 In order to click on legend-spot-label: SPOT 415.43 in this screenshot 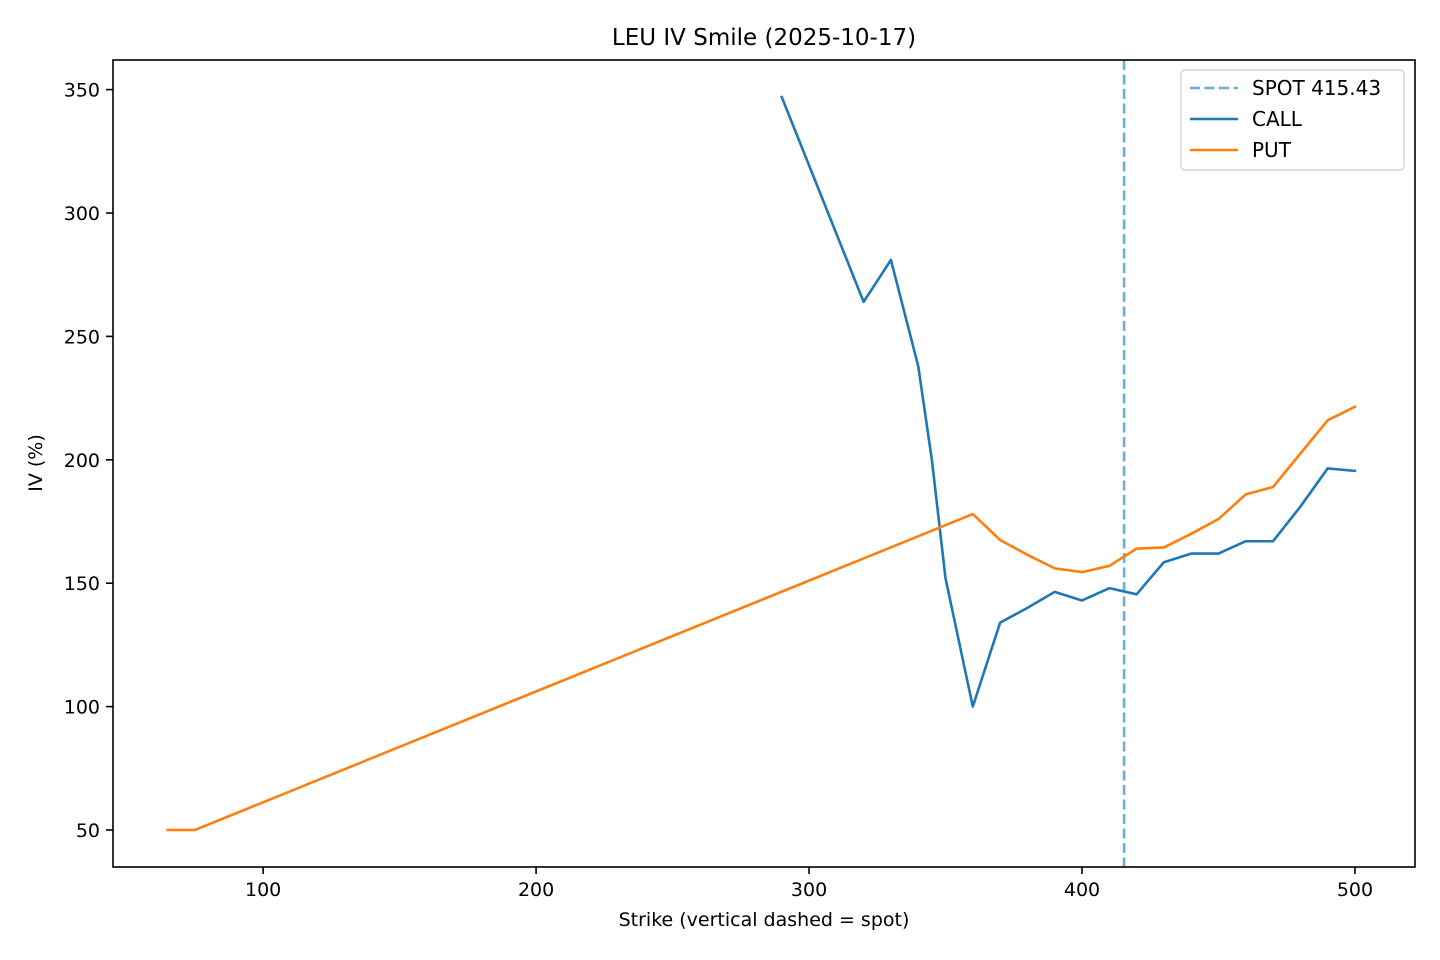, I will do `click(1316, 88)`.